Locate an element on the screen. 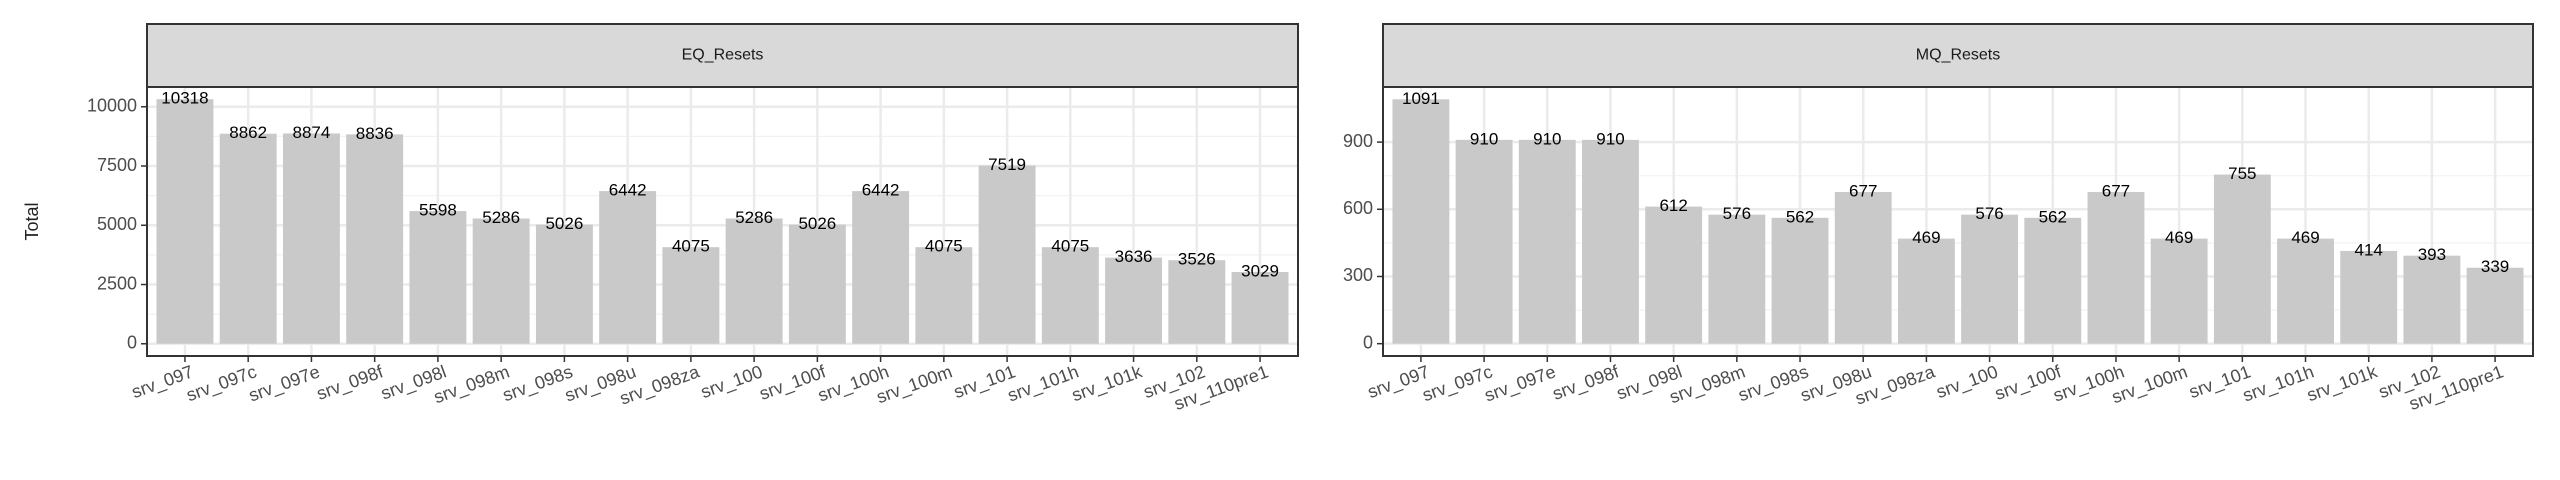 Image resolution: width=2560 pixels, height=480 pixels. value-label: 8862 is located at coordinates (248, 132).